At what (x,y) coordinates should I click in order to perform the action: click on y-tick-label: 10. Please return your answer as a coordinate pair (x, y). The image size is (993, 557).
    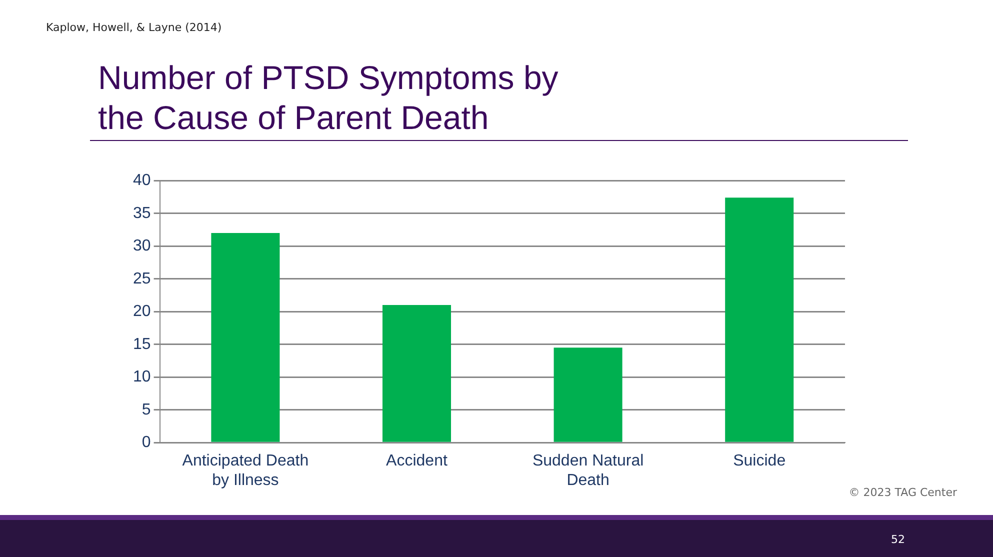
    Looking at the image, I should click on (142, 377).